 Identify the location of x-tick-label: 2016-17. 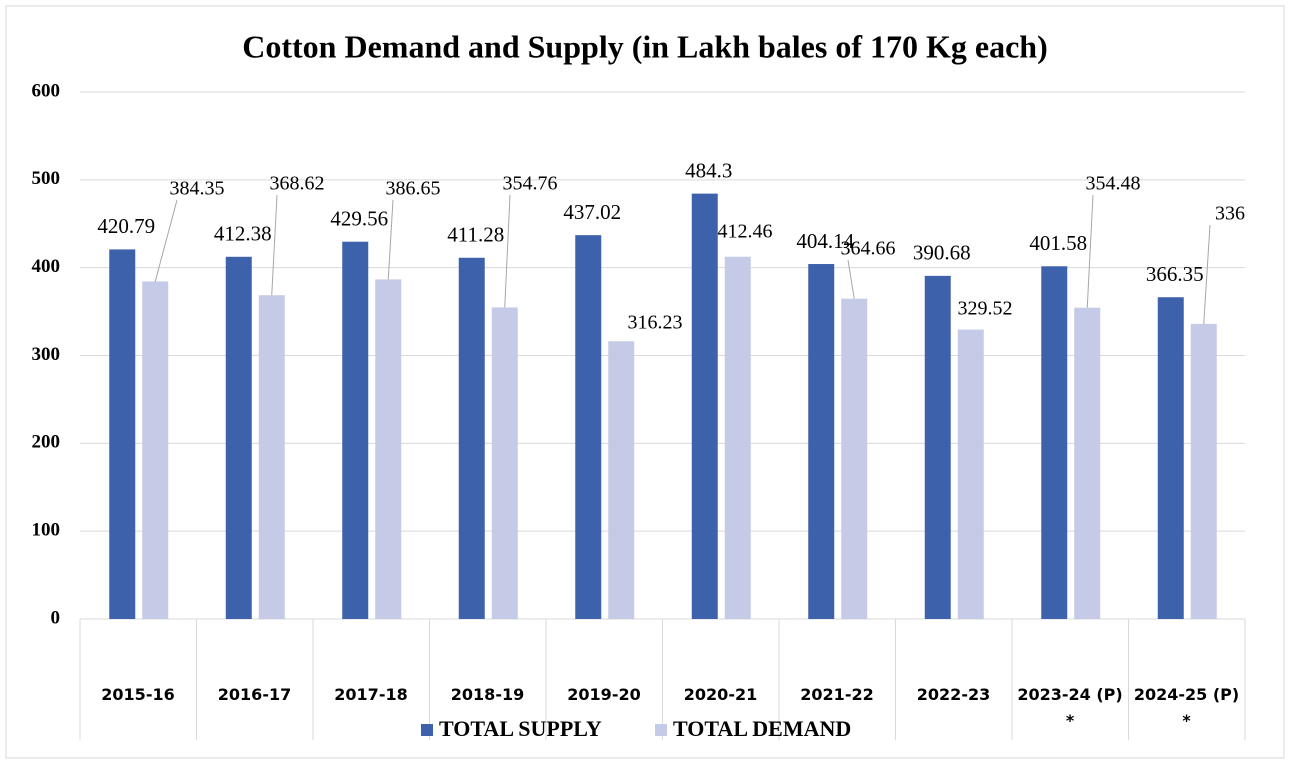
(254, 694).